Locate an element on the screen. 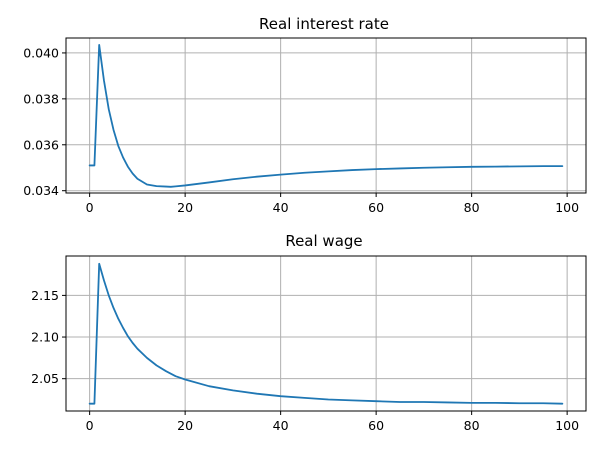 This screenshot has height=450, width=600. y-tick-label: 2.10 is located at coordinates (45, 337).